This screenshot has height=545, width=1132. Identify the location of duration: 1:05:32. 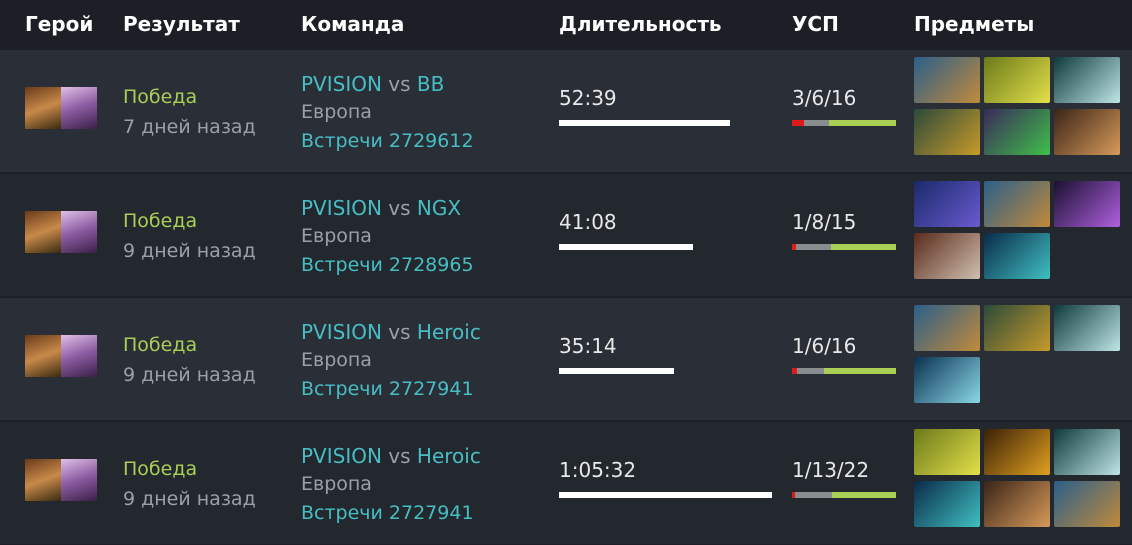
(598, 470).